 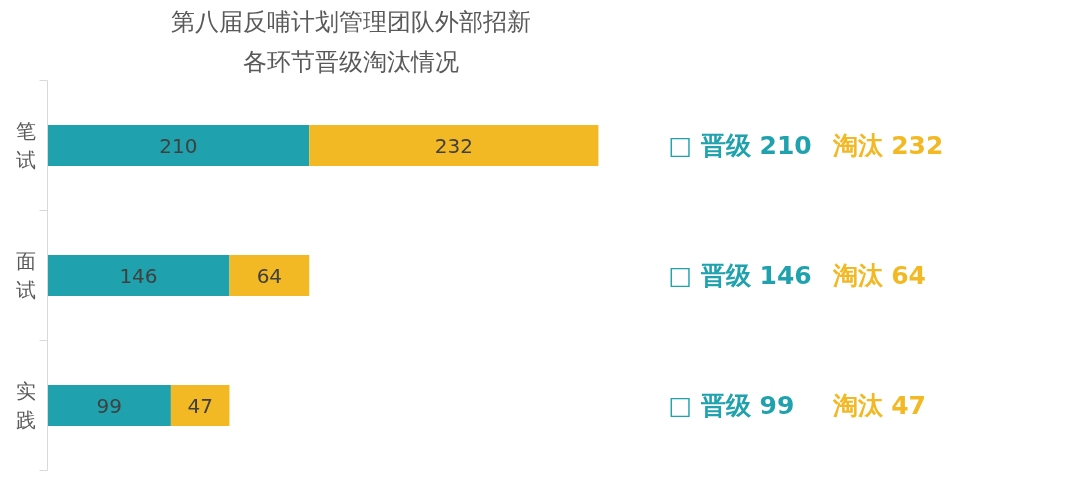 What do you see at coordinates (878, 275) in the screenshot?
I see `text: 淘汰 64` at bounding box center [878, 275].